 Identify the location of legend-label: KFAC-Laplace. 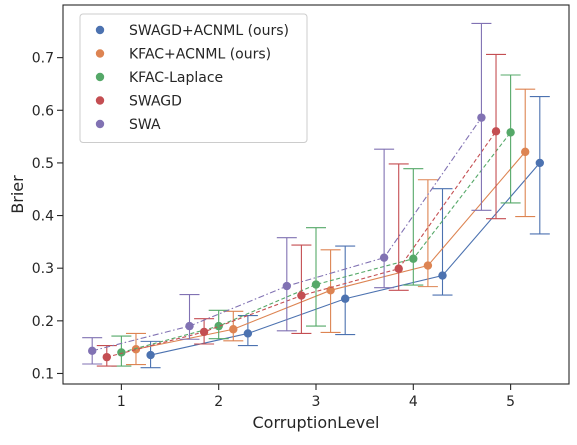
(176, 78).